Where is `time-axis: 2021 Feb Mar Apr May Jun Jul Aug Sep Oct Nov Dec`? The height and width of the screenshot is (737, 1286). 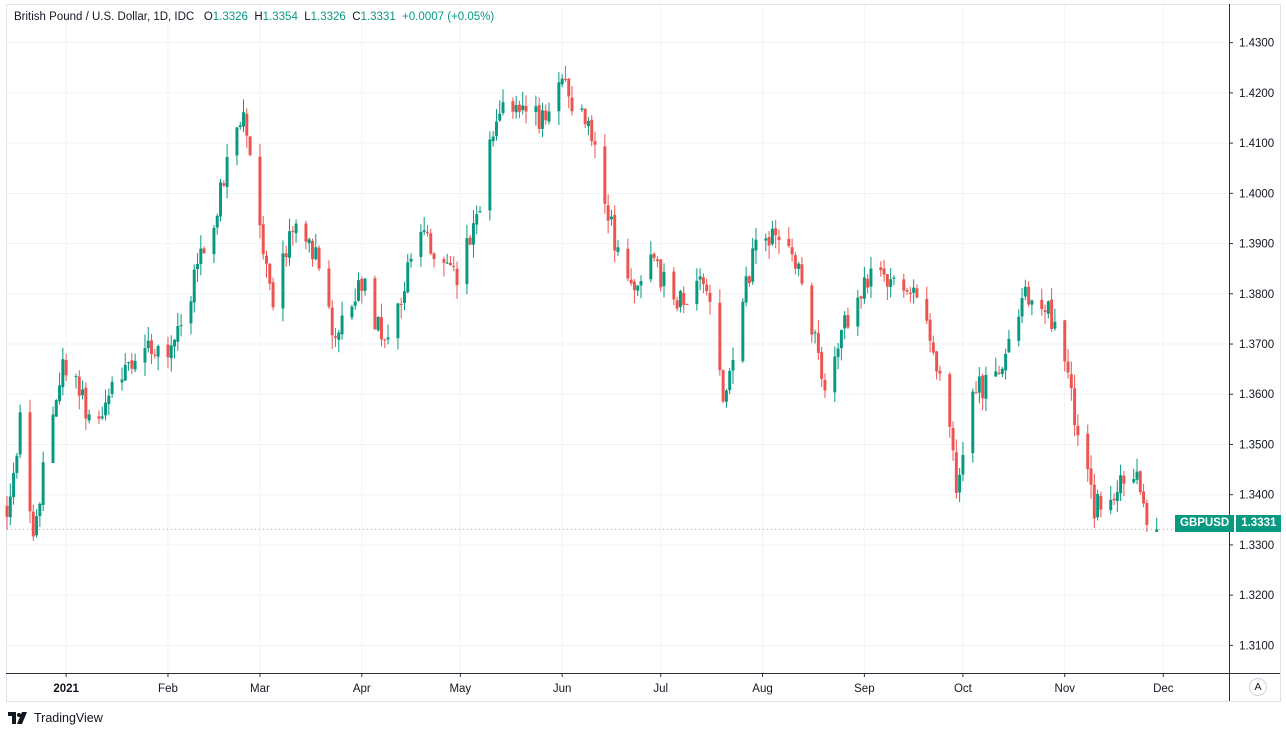
time-axis: 2021 Feb Mar Apr May Jun Jul Aug Sep Oct Nov Dec is located at coordinates (643, 684).